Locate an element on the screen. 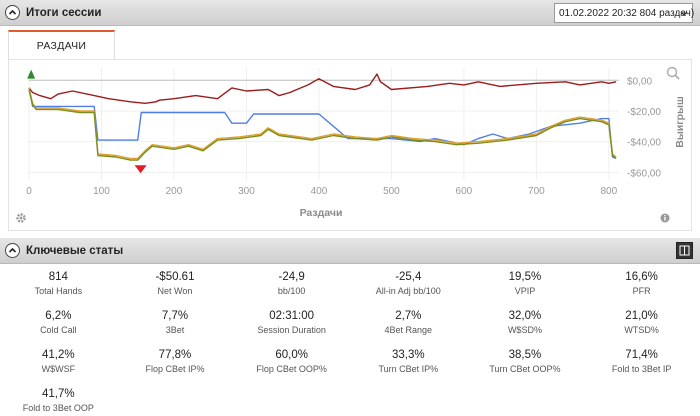 The image size is (700, 416). stat-item: -25,4 All-in Adj bb/100 is located at coordinates (408, 287).